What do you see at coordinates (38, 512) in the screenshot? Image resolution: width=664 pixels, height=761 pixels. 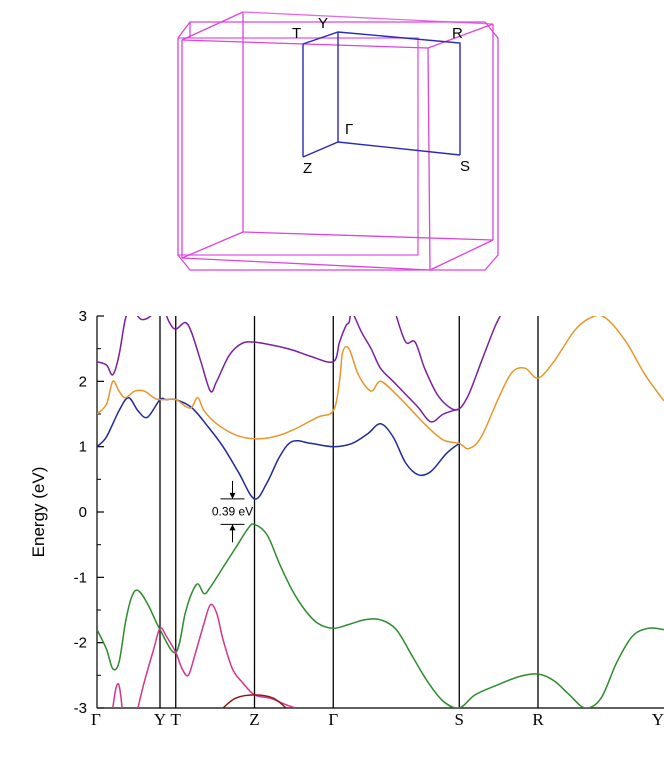 I see `y-axis-label: Energy (eV)` at bounding box center [38, 512].